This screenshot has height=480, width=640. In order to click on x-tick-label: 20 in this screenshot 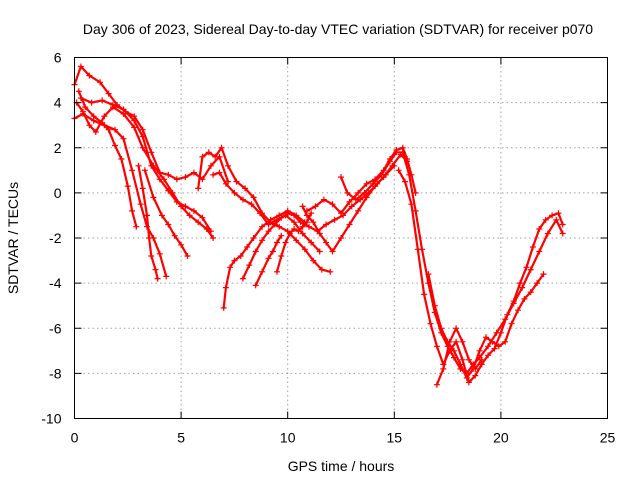, I will do `click(501, 438)`.